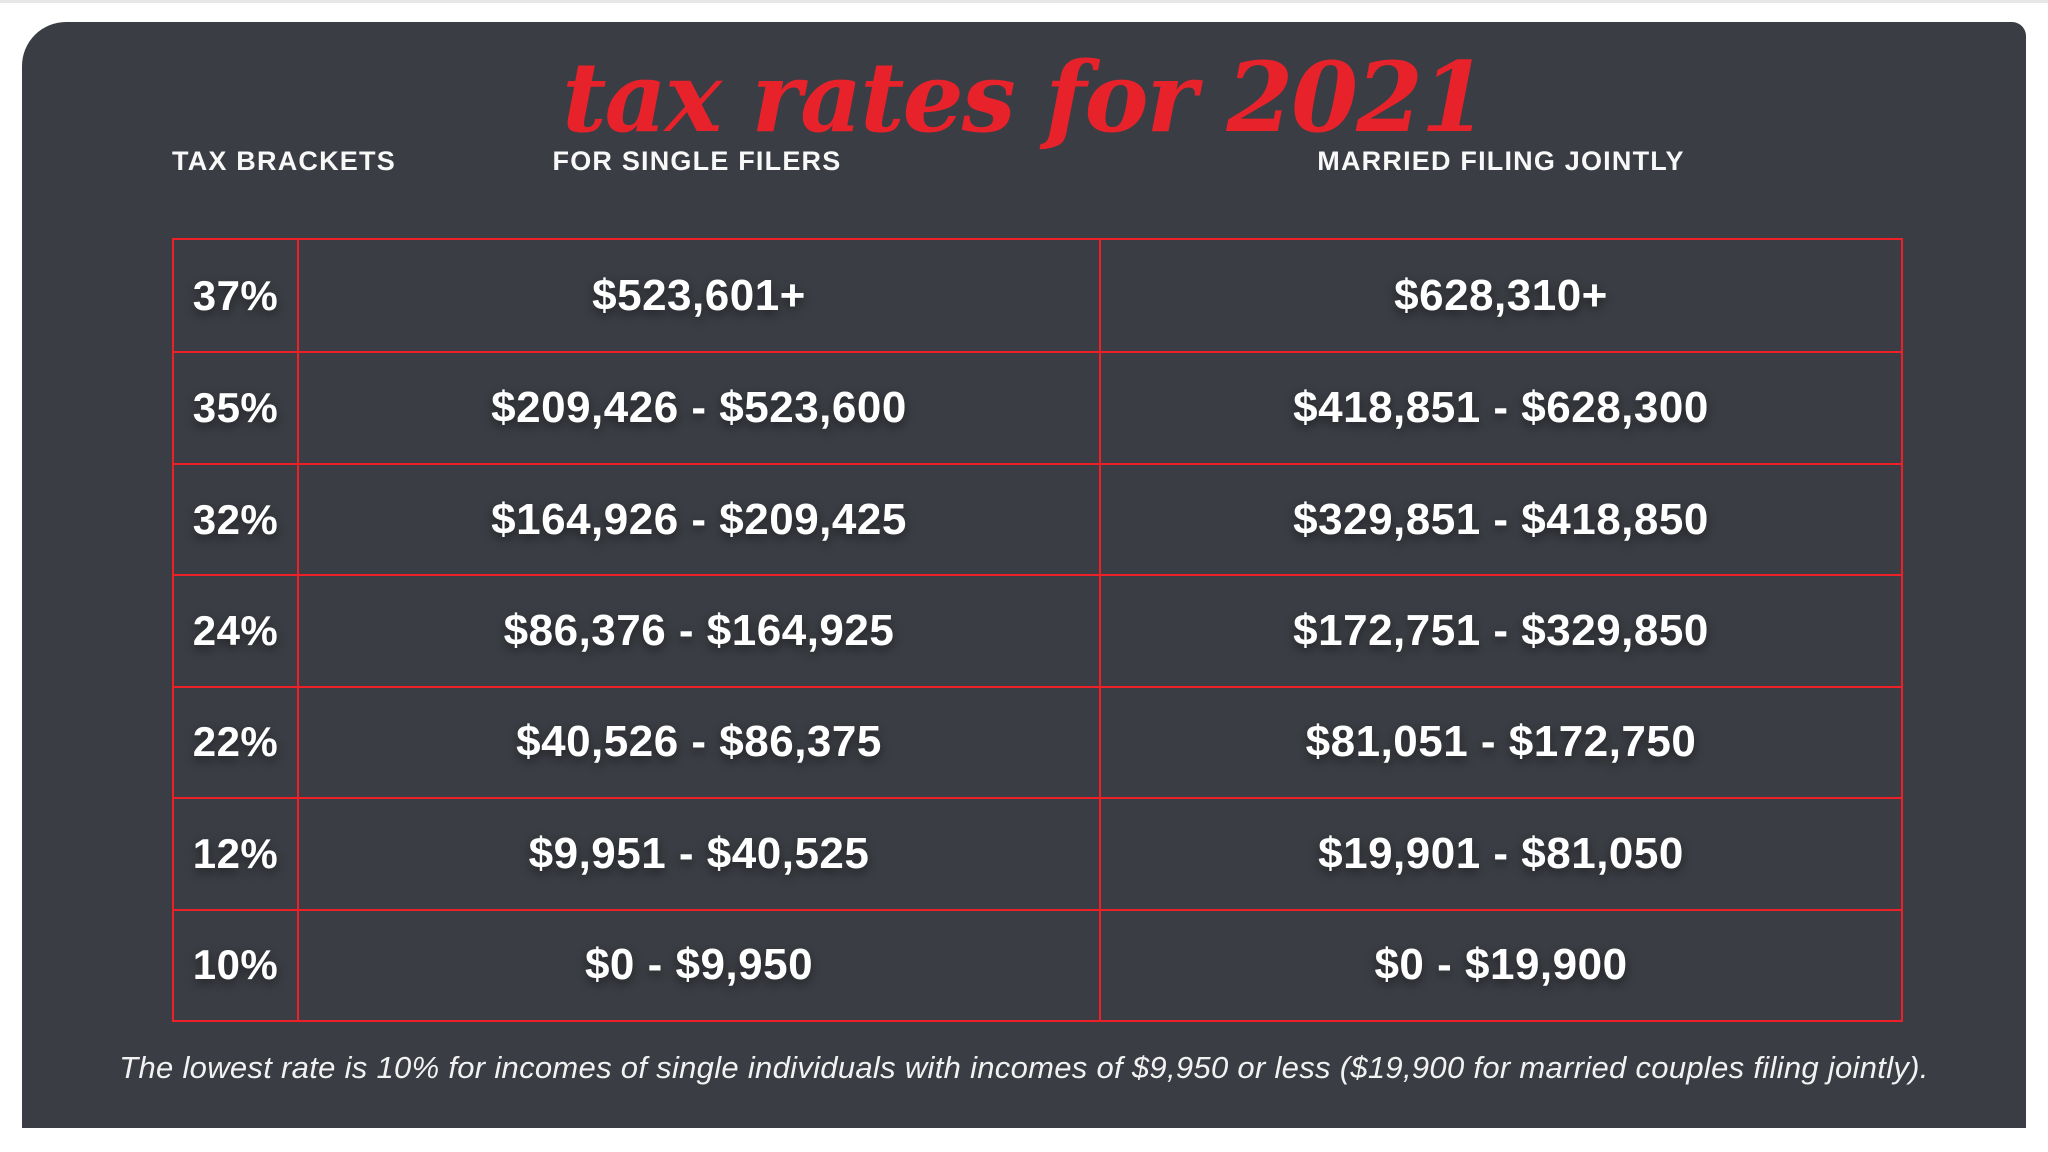 This screenshot has height=1152, width=2048. I want to click on bracket-rate-cell: 10%, so click(235, 965).